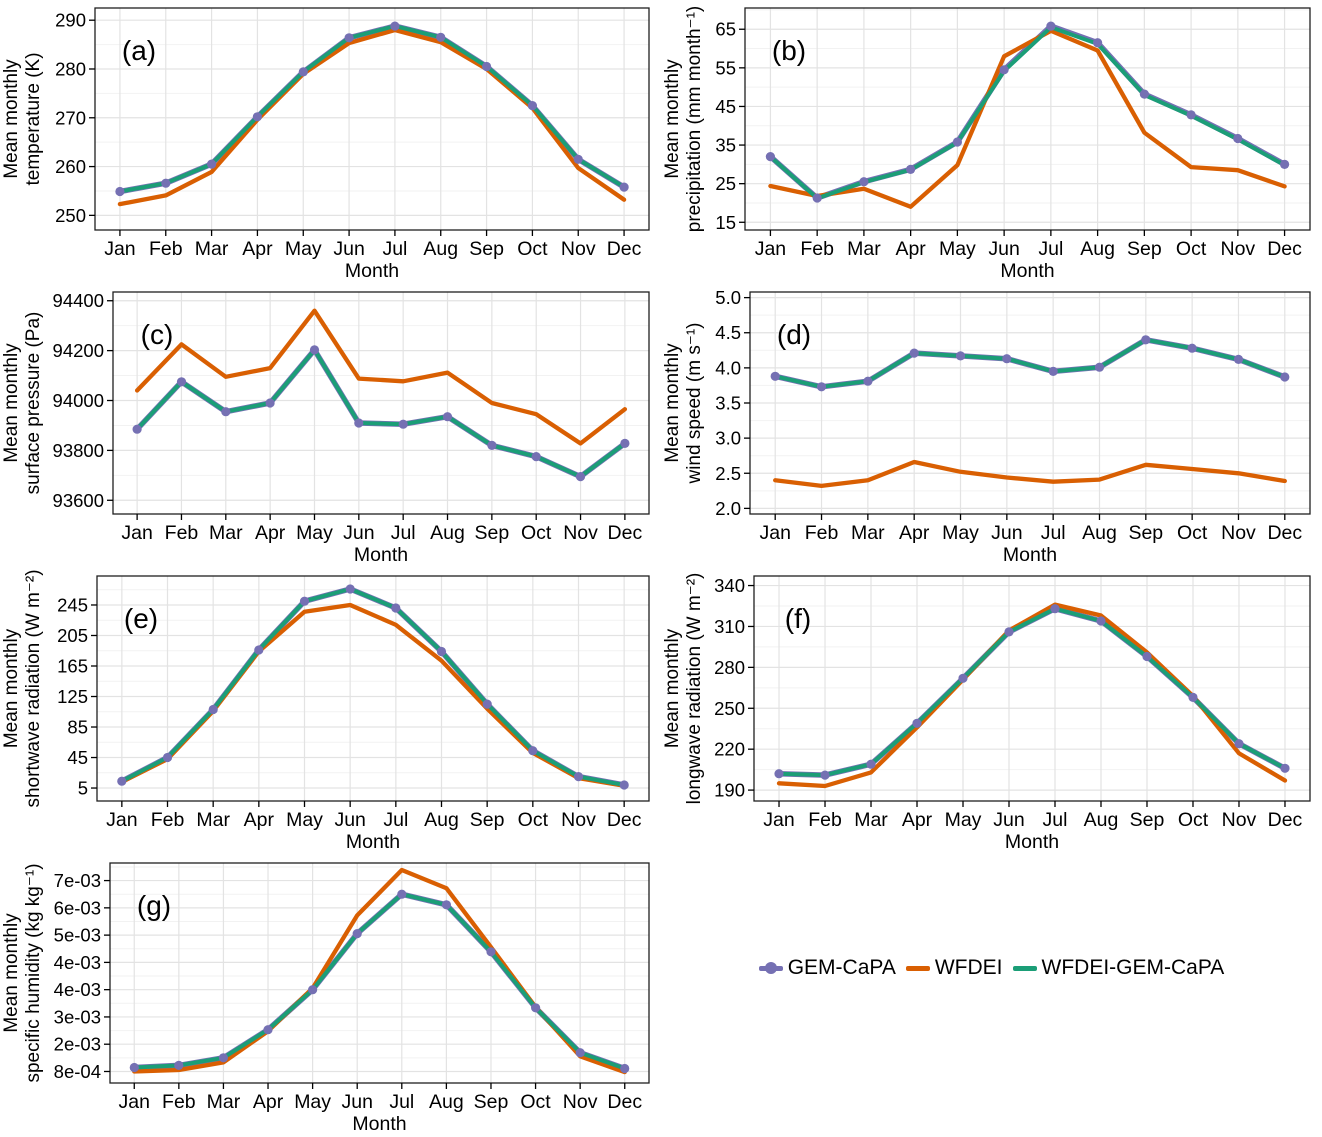  I want to click on y-tick-label: 165, so click(72, 666).